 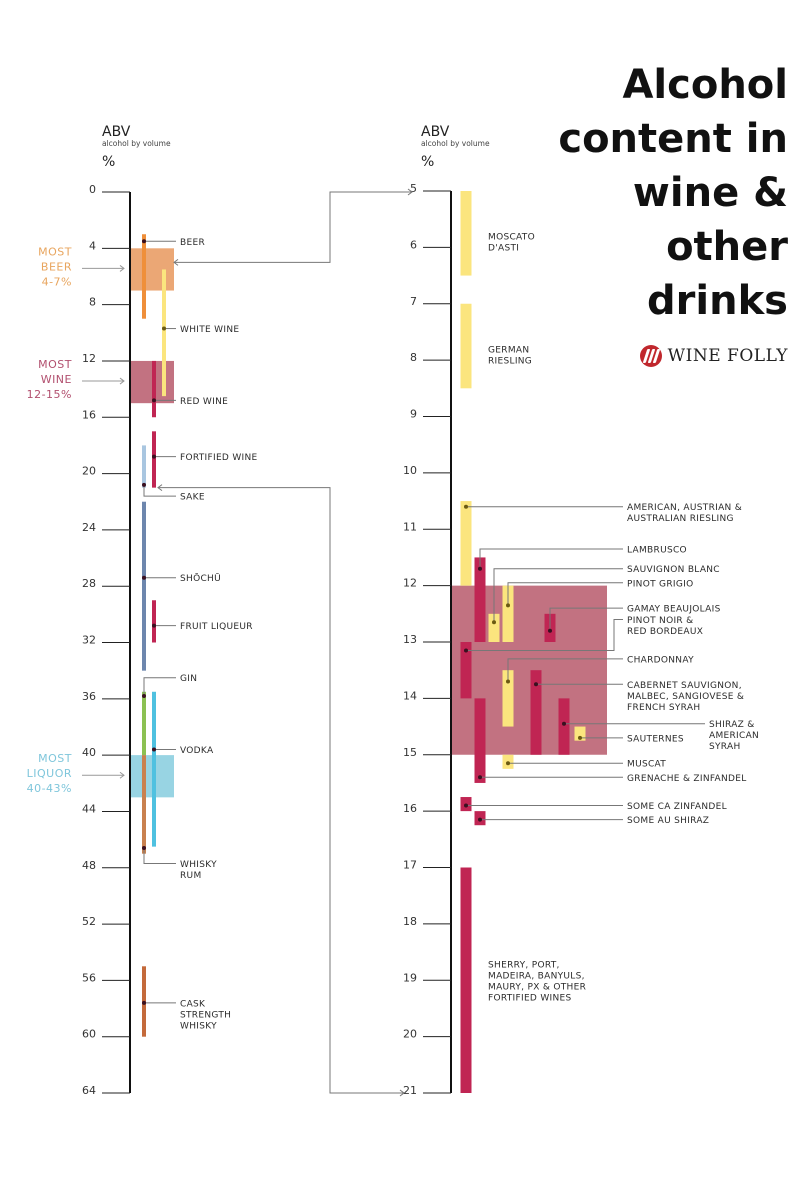 What do you see at coordinates (197, 751) in the screenshot?
I see `series-label: VODKA` at bounding box center [197, 751].